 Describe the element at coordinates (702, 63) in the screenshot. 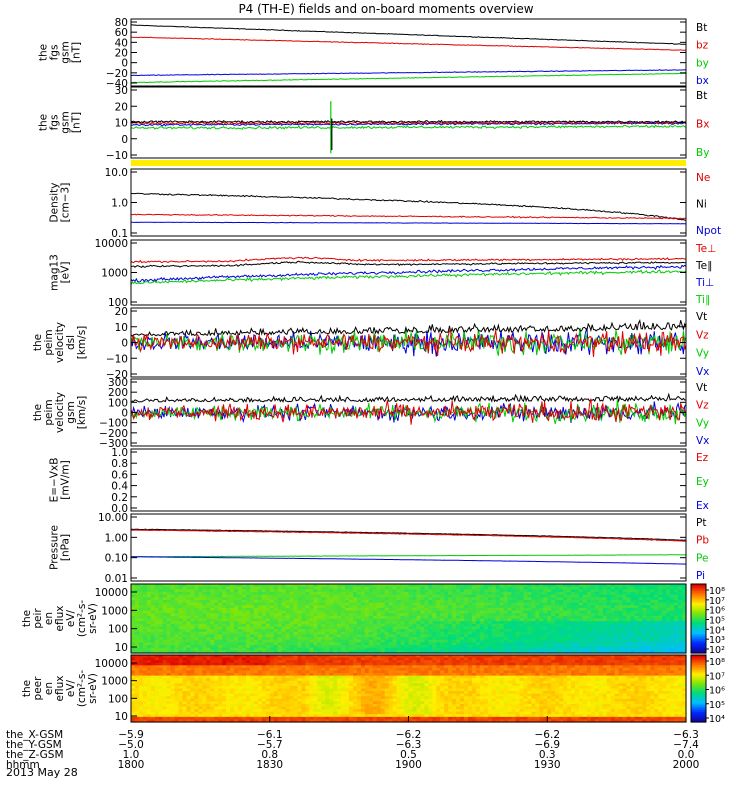

I see `legend-entry: by` at that location.